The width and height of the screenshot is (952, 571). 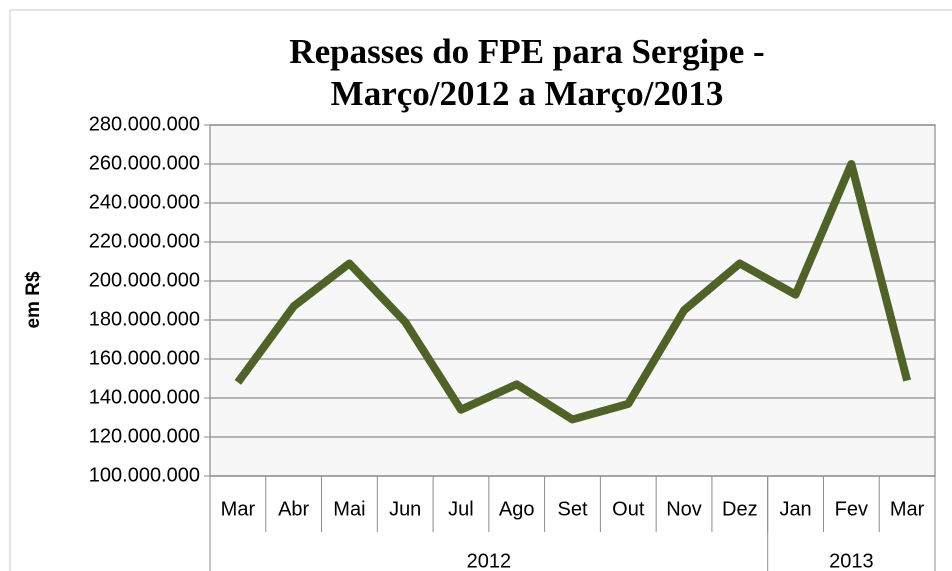 What do you see at coordinates (144, 202) in the screenshot?
I see `y-tick-label: 240.000.000` at bounding box center [144, 202].